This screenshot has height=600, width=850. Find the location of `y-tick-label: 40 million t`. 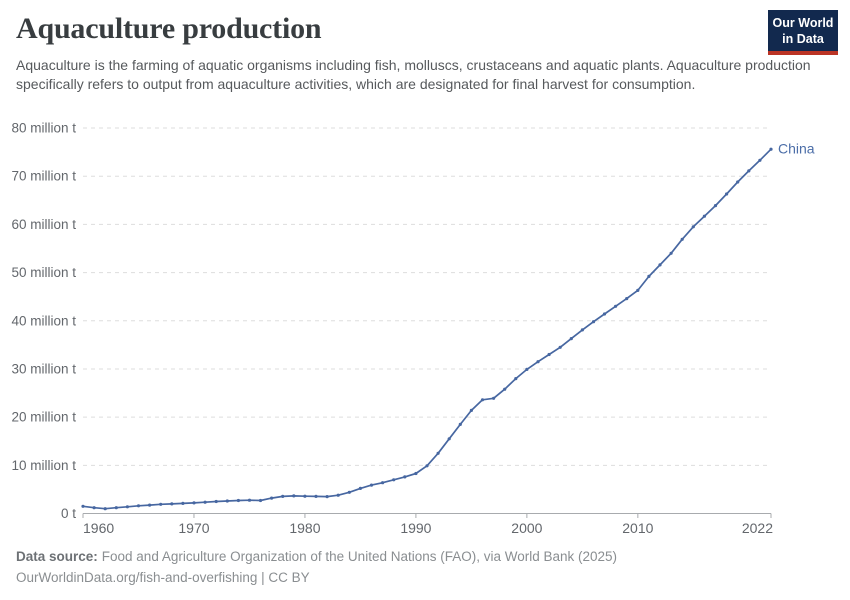

y-tick-label: 40 million t is located at coordinates (43, 320).